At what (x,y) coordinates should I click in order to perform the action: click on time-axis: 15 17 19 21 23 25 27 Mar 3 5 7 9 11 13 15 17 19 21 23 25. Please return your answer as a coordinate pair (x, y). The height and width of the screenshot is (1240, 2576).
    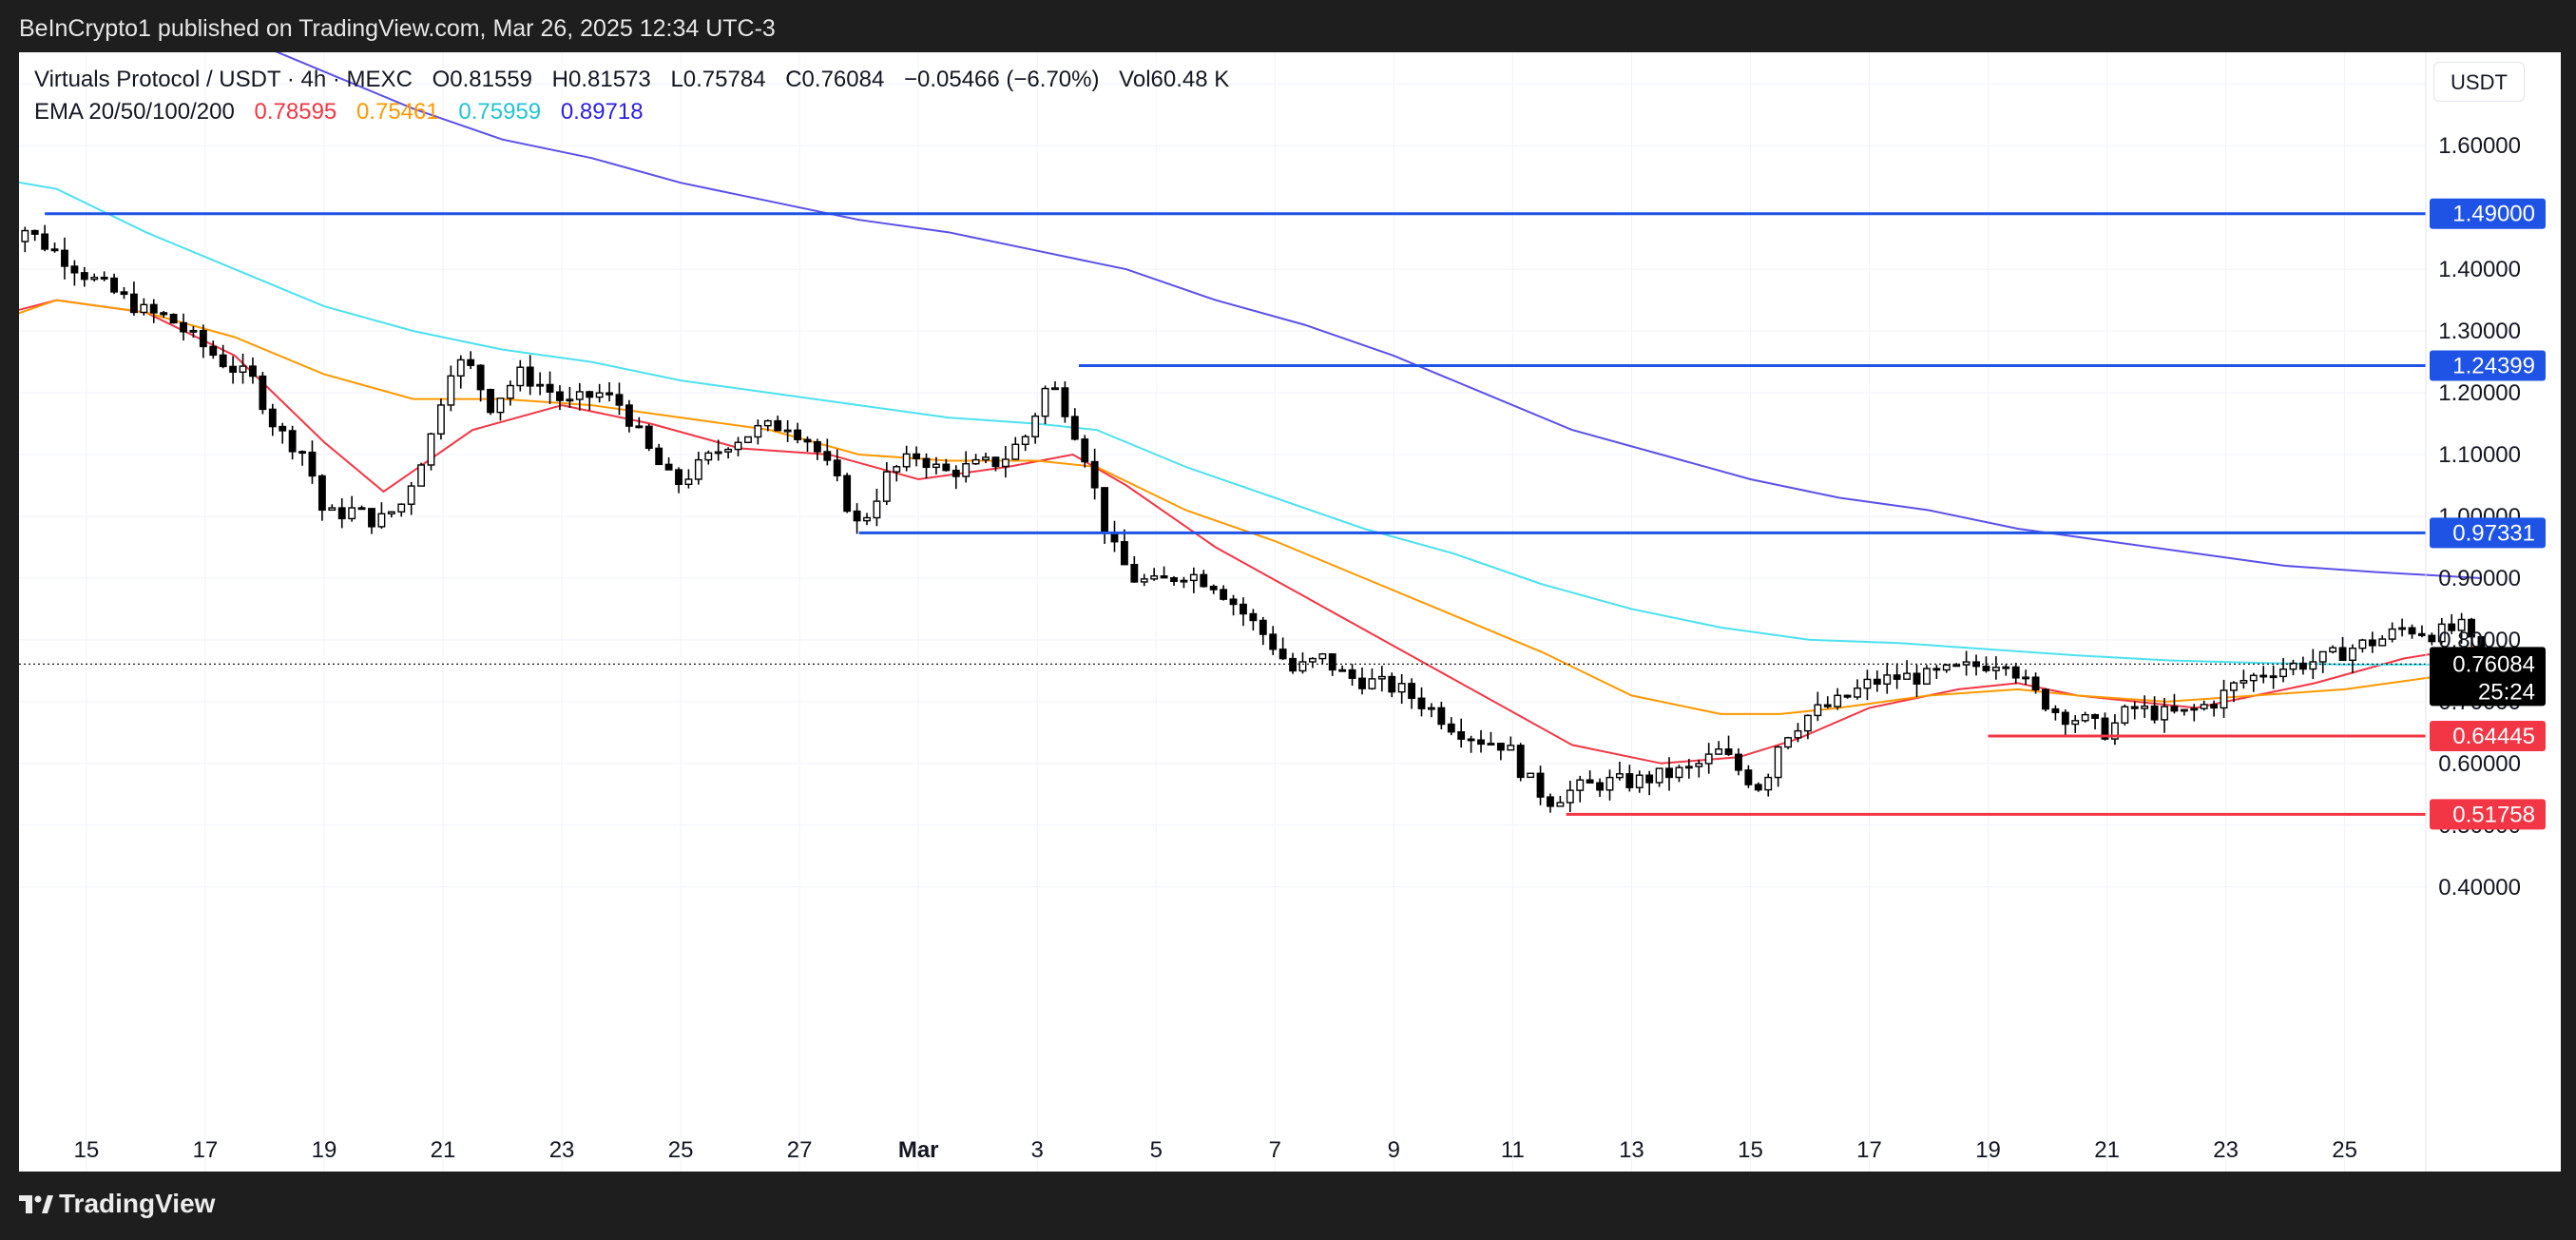
    Looking at the image, I should click on (1215, 1150).